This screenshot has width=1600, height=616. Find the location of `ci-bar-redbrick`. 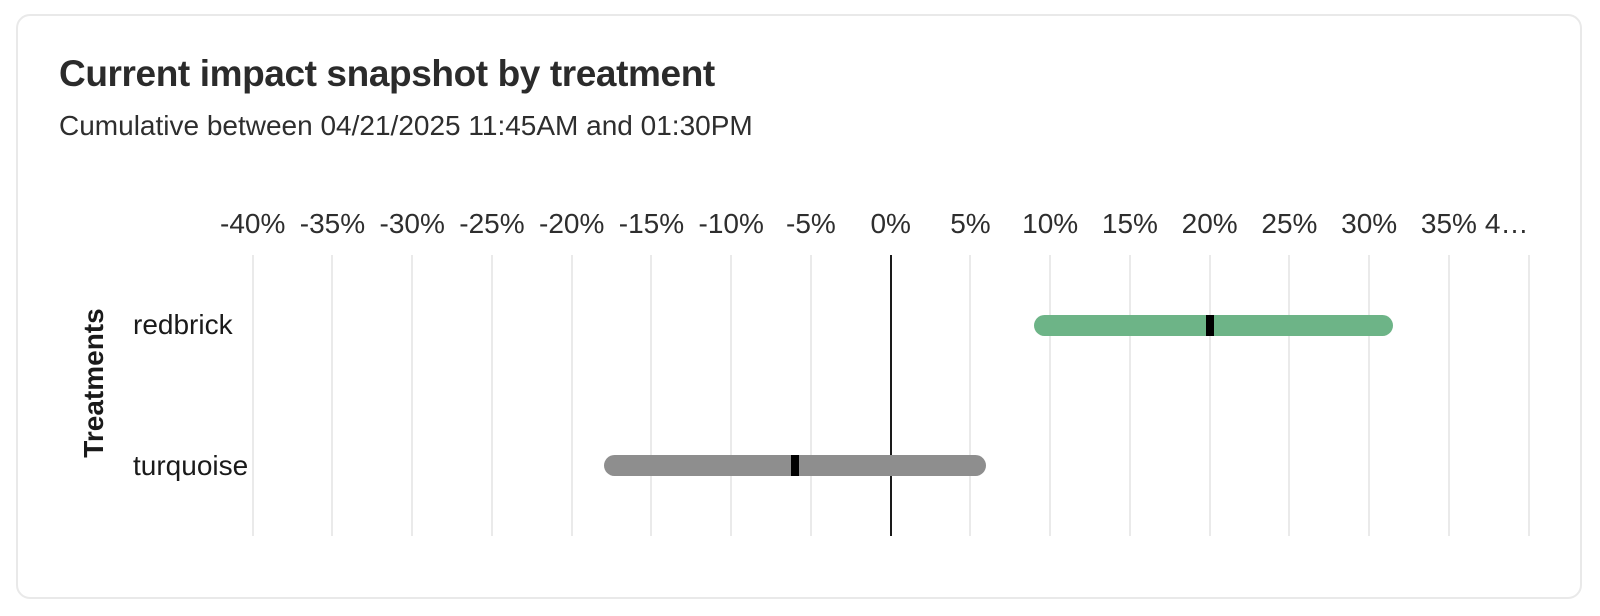

ci-bar-redbrick is located at coordinates (1214, 325).